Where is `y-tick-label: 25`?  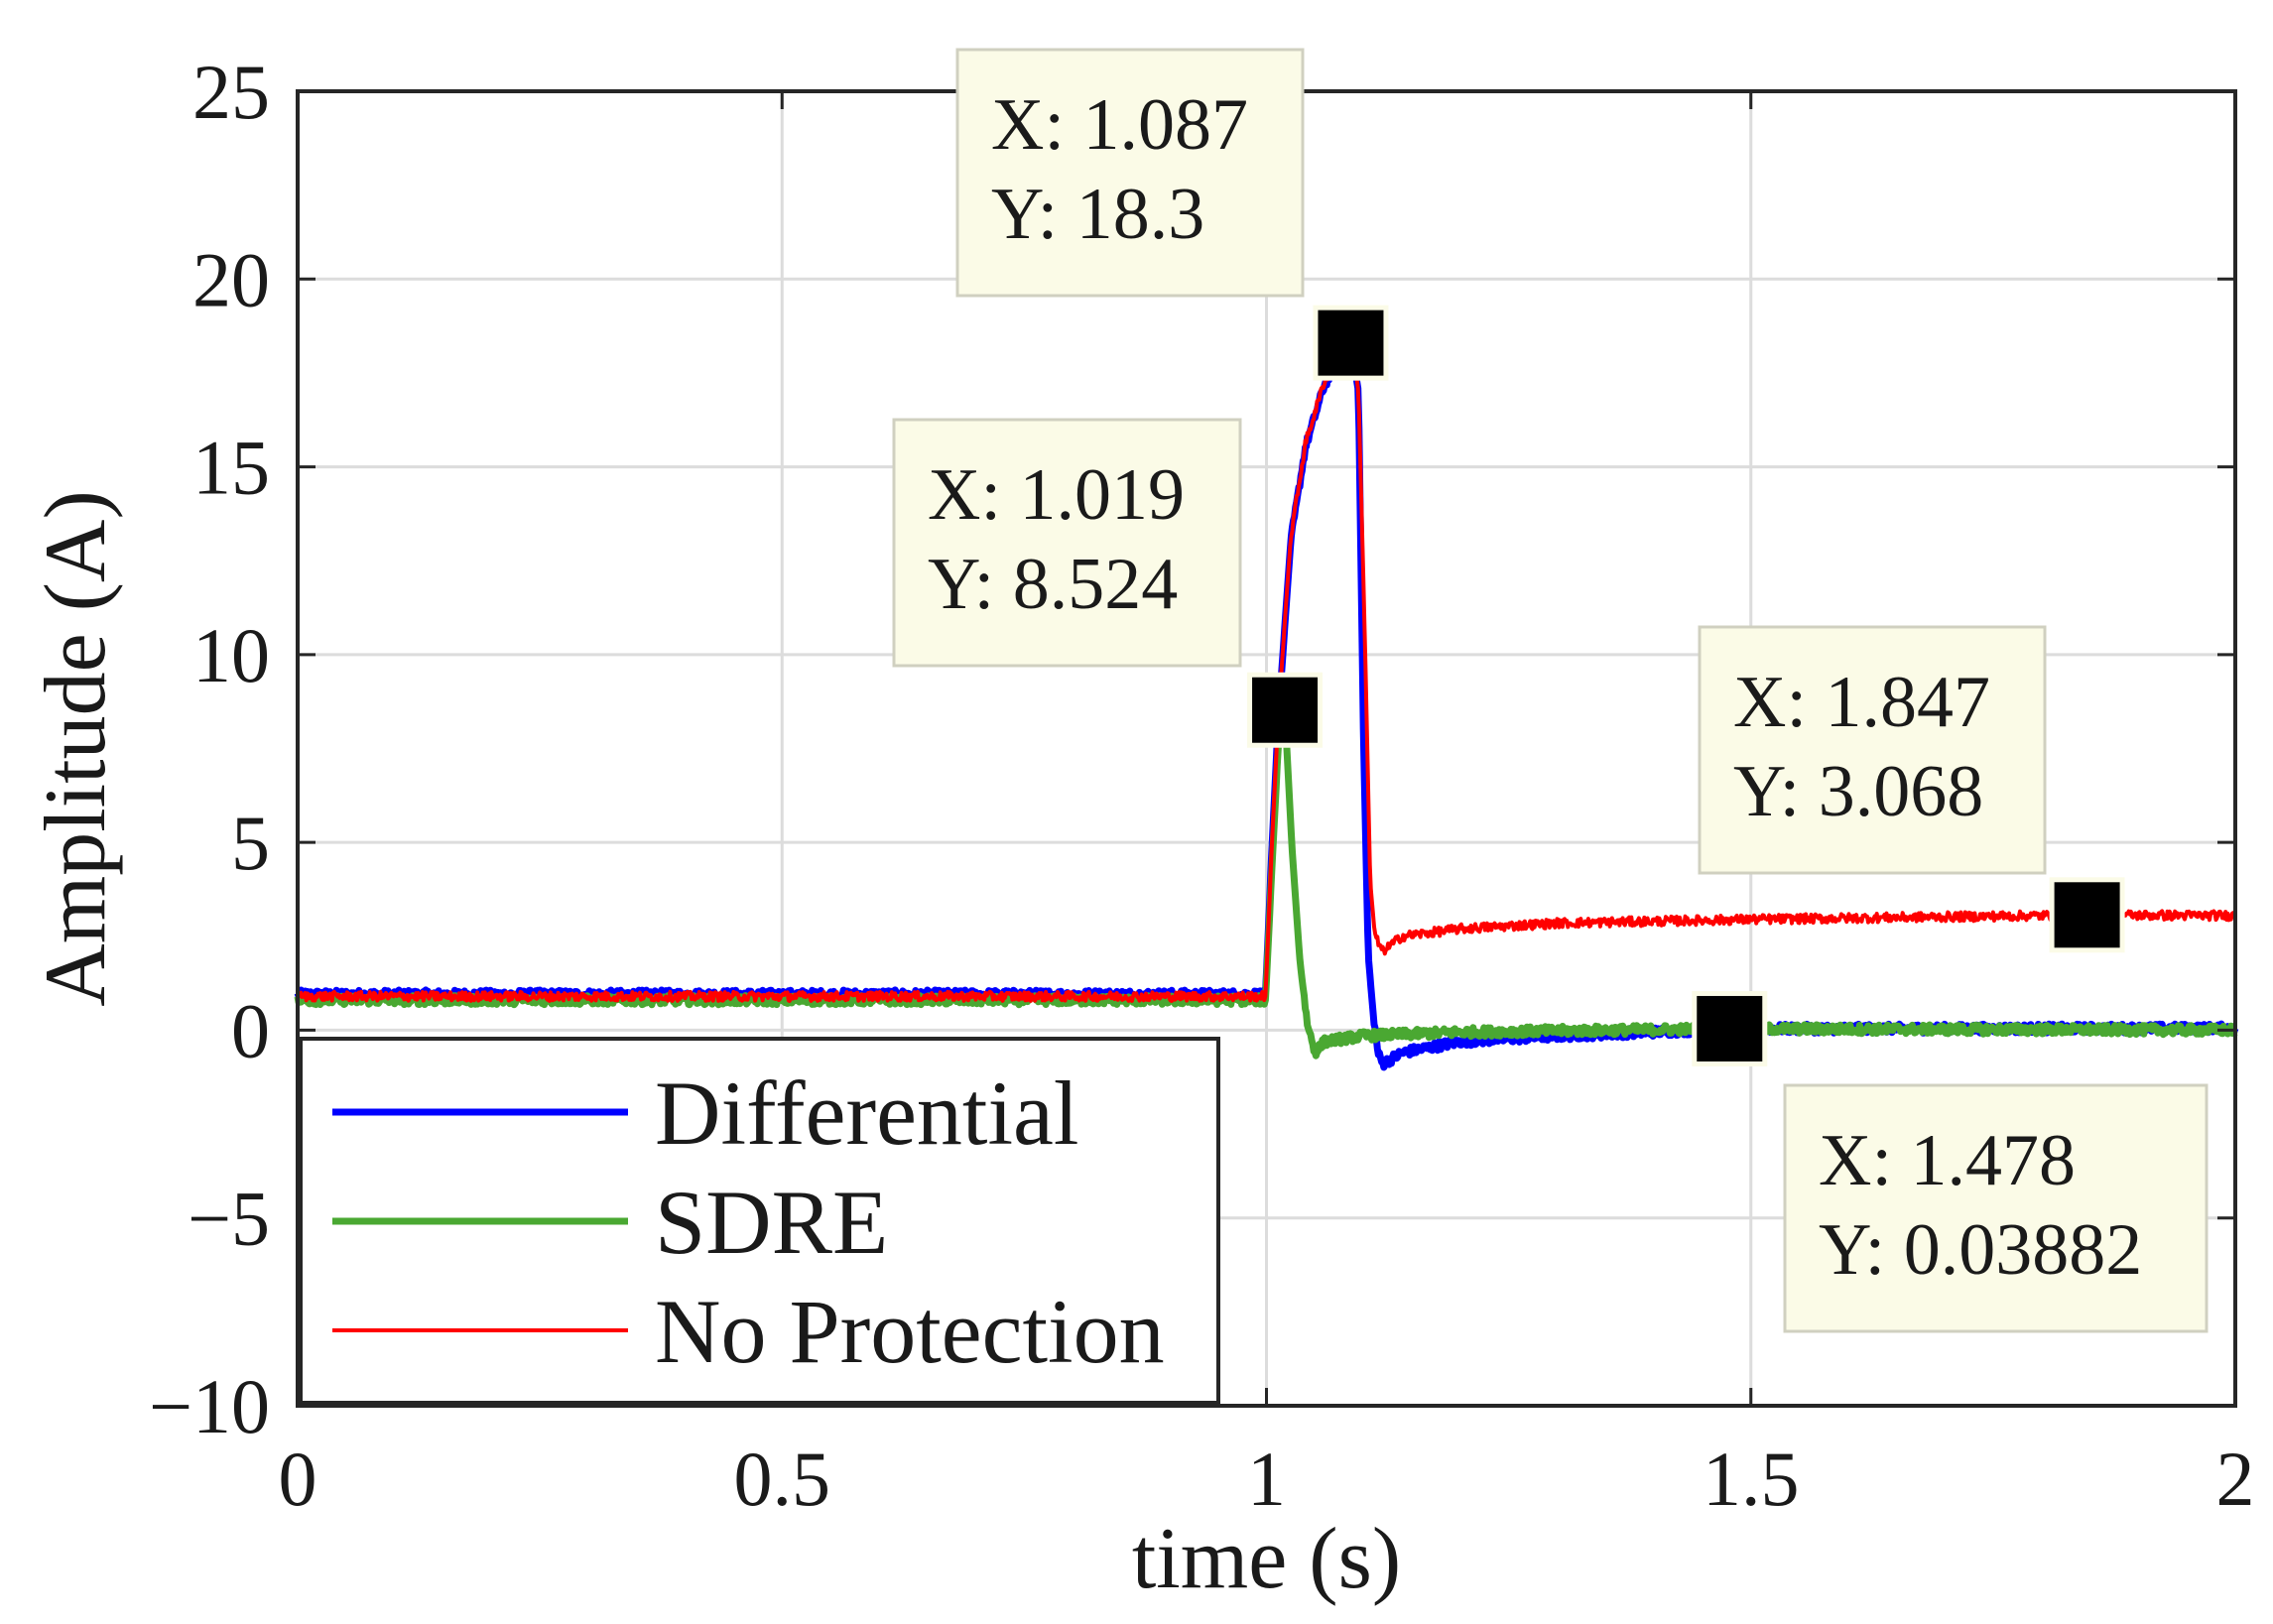
y-tick-label: 25 is located at coordinates (231, 92).